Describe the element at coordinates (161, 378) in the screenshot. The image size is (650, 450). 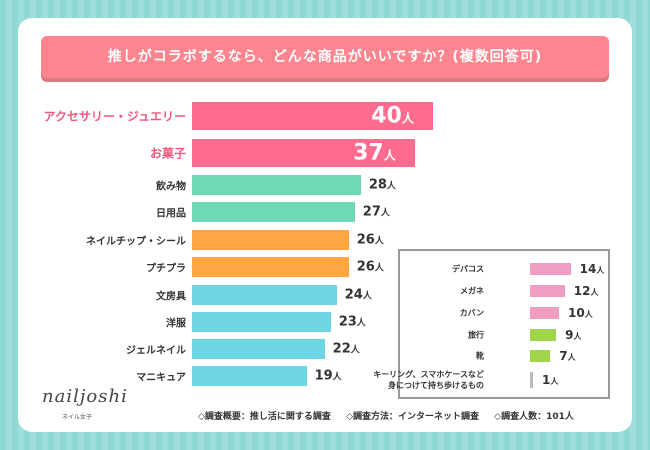
I see `category-label: マニキュア` at that location.